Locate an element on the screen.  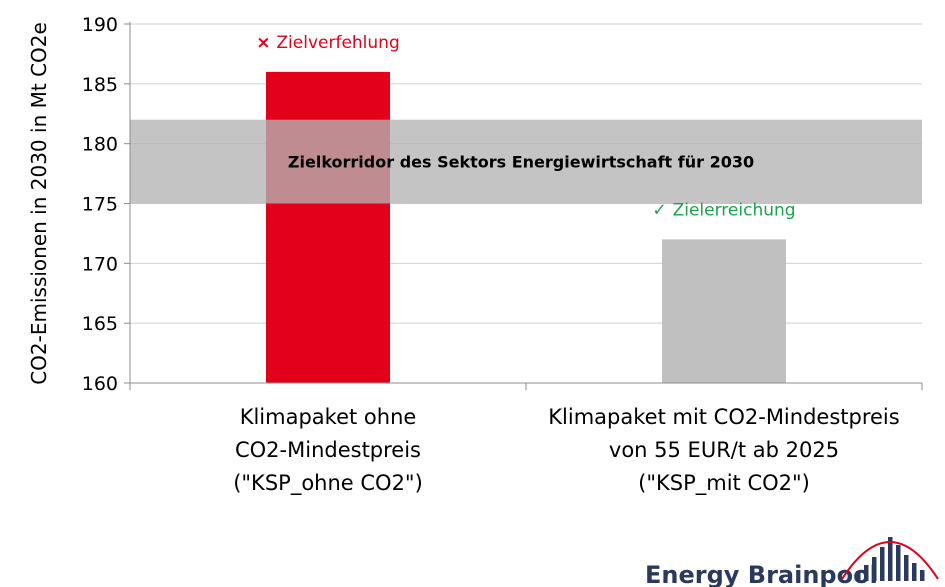
logo-arc is located at coordinates (890, 560).